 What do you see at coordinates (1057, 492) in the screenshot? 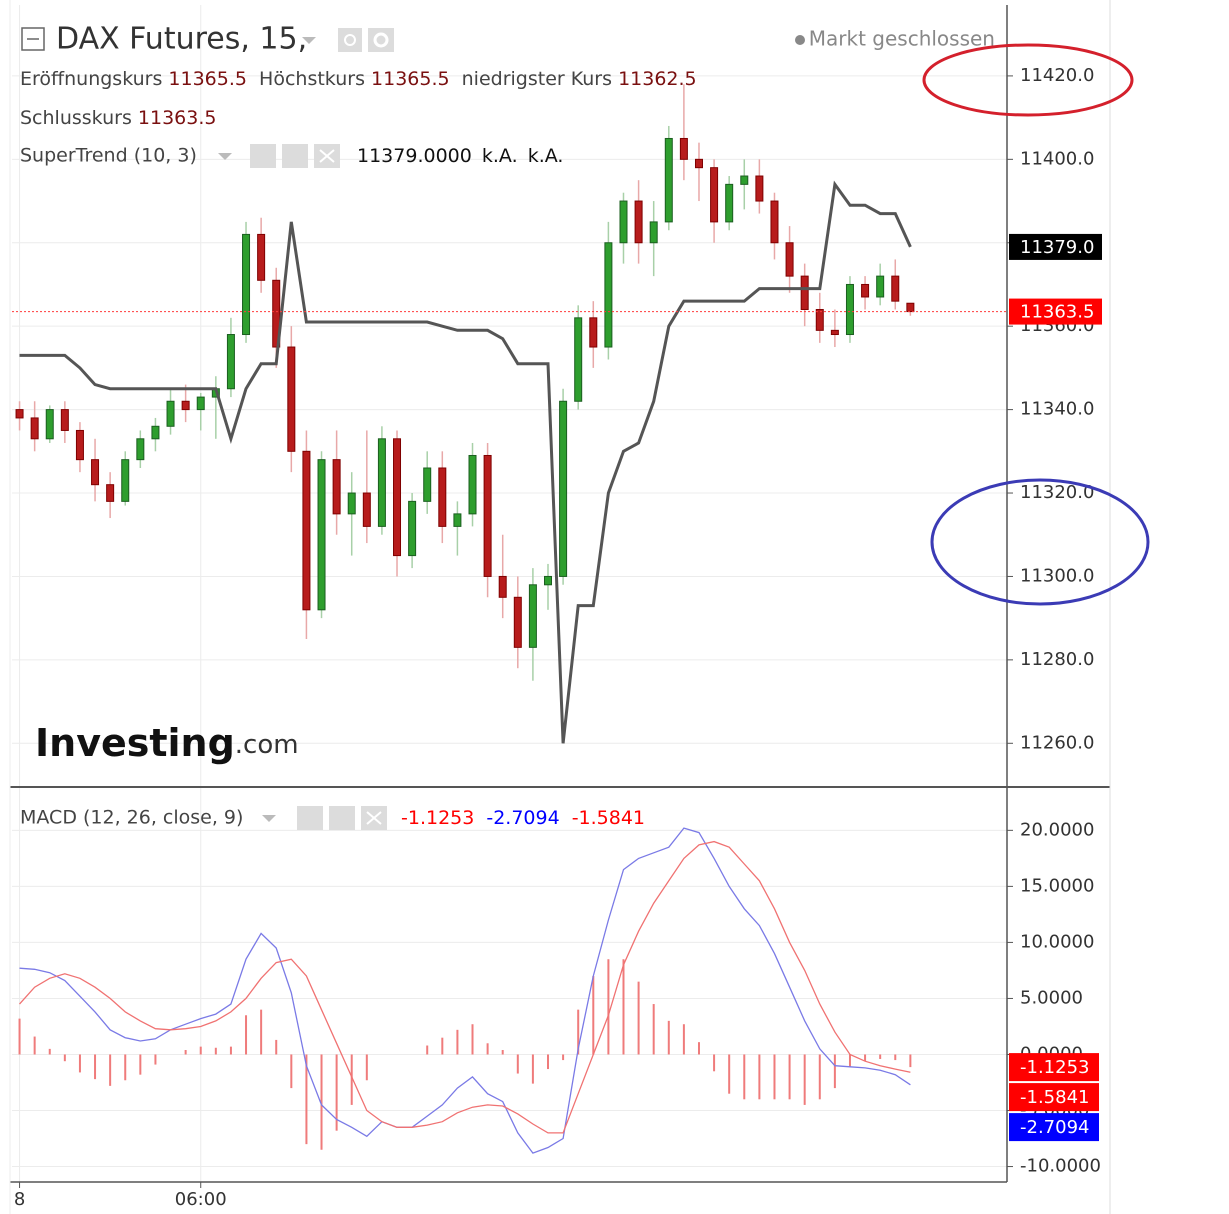
I see `y-tick-label: 11320.0` at bounding box center [1057, 492].